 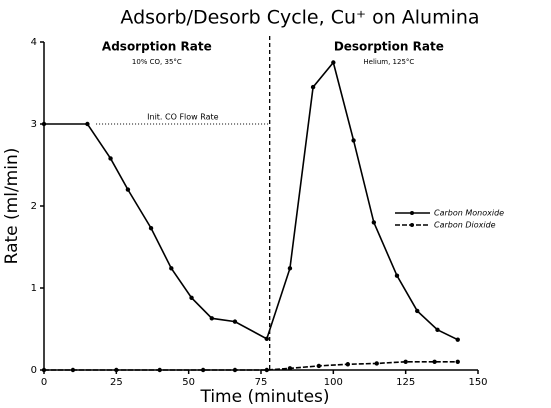 What do you see at coordinates (116, 382) in the screenshot?
I see `x-tick-label: 25` at bounding box center [116, 382].